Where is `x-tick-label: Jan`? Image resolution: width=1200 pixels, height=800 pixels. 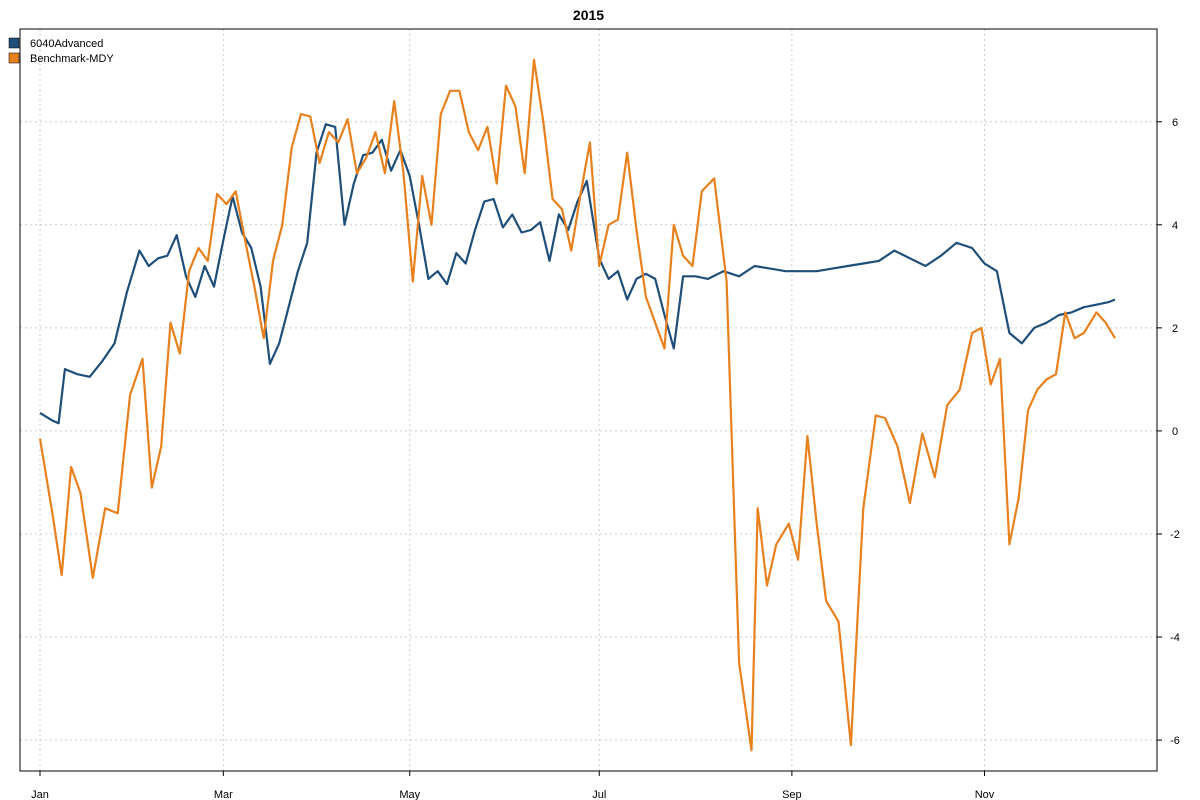
x-tick-label: Jan is located at coordinates (40, 794).